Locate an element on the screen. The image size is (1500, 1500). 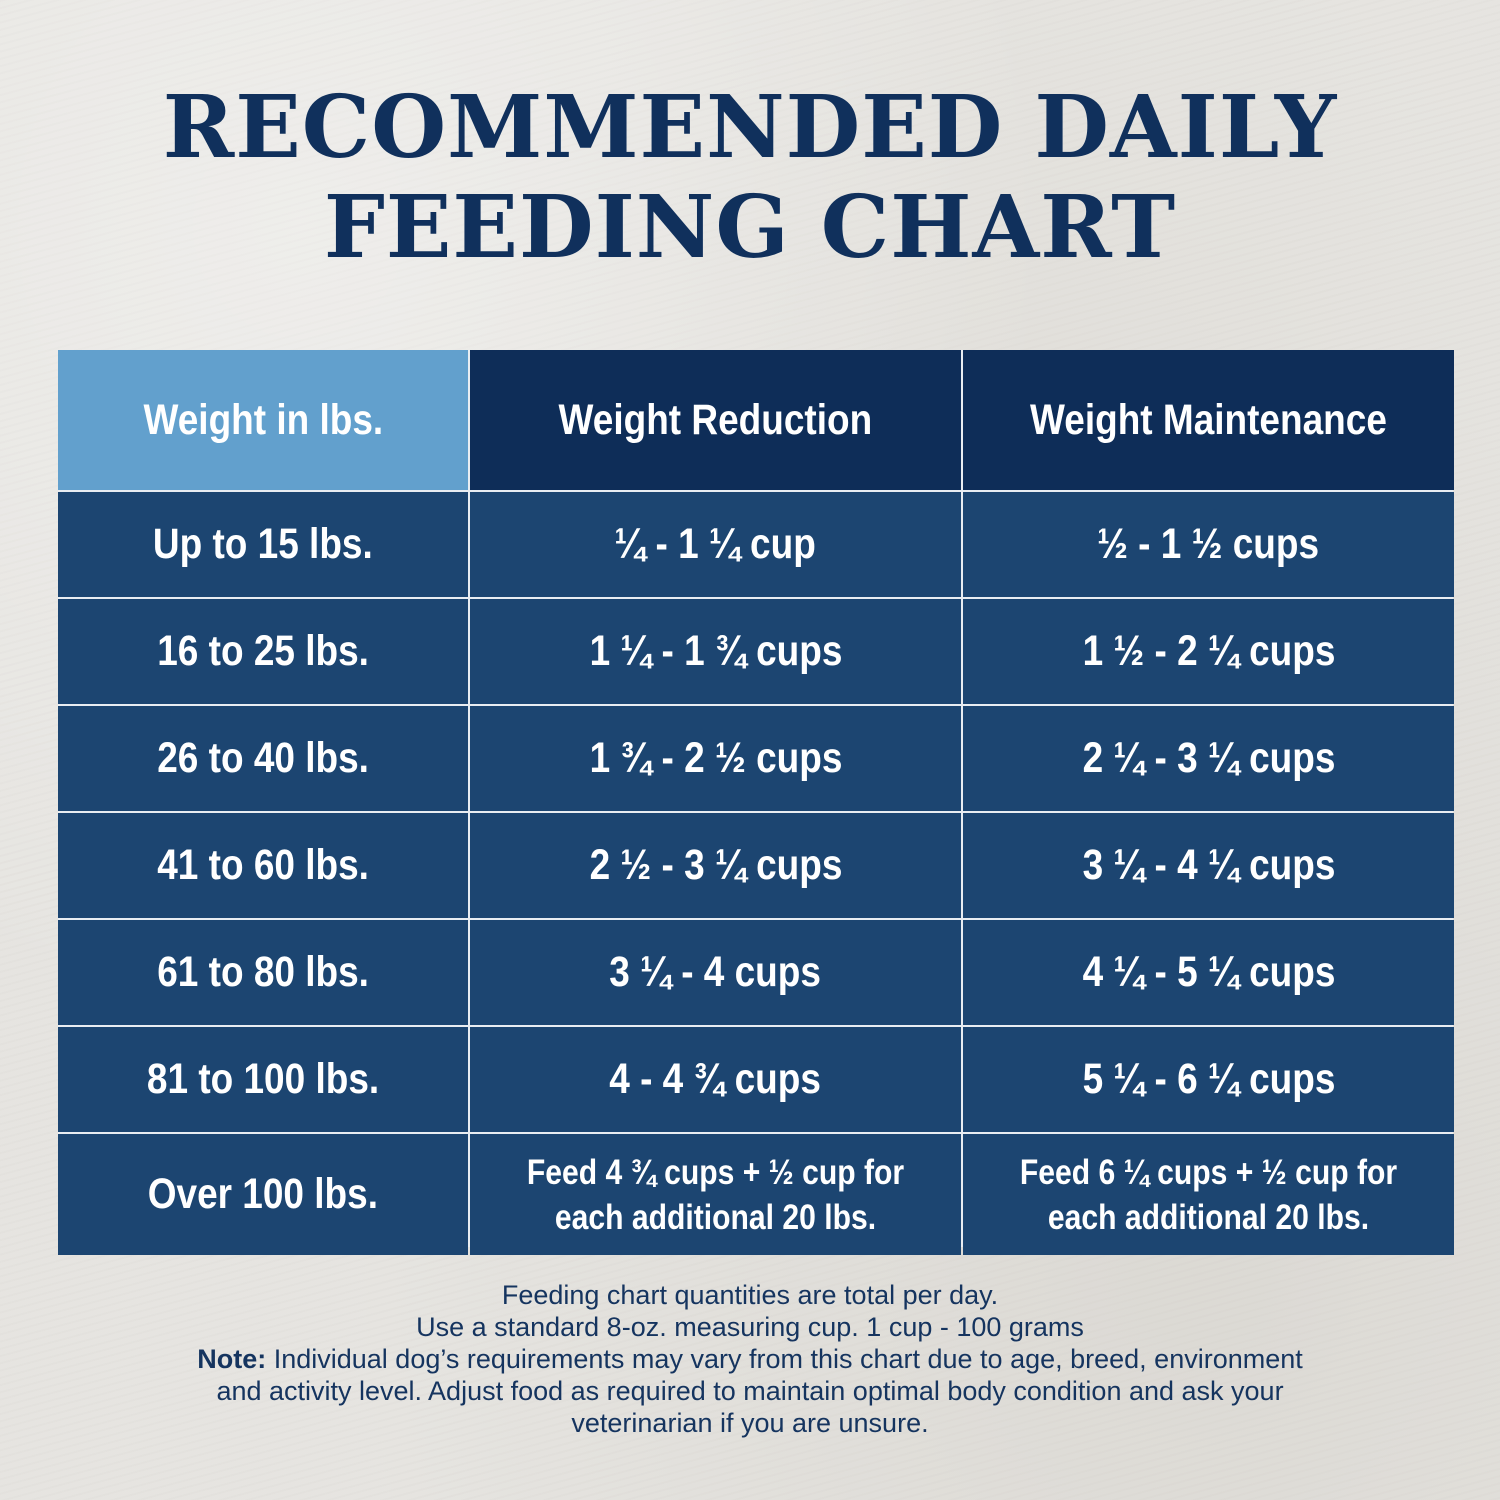
table-row-3-maintenance-cell: 2 ¼ - 3 ¼ cups is located at coordinates (1208, 758).